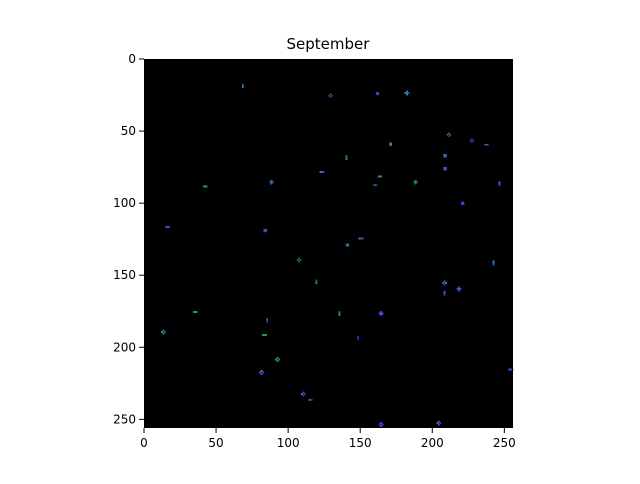 The height and width of the screenshot is (484, 640). What do you see at coordinates (128, 131) in the screenshot?
I see `y-tick-label: 50` at bounding box center [128, 131].